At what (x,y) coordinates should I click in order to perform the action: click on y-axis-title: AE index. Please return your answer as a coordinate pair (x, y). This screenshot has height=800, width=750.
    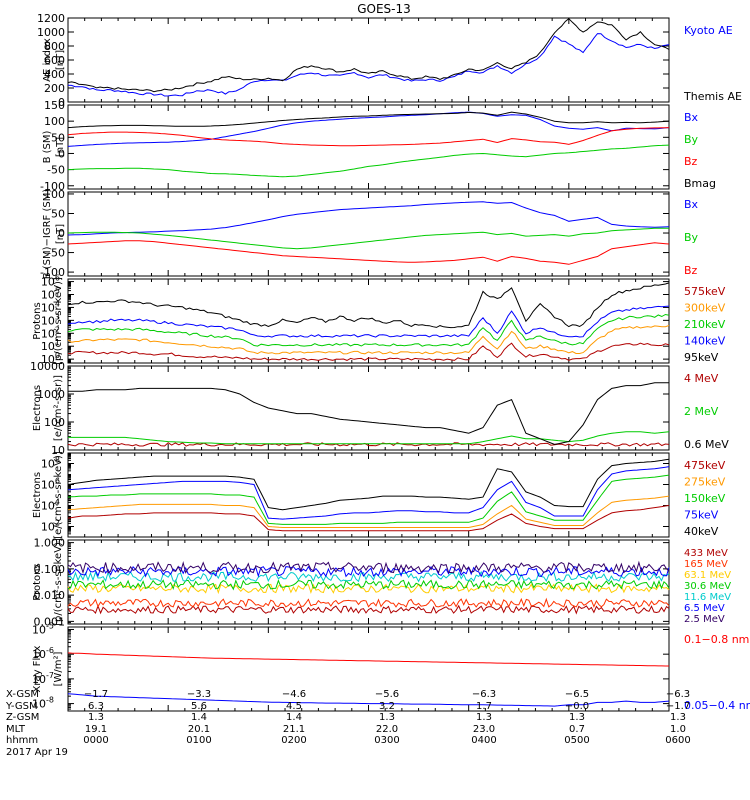
    Looking at the image, I should click on (47, 60).